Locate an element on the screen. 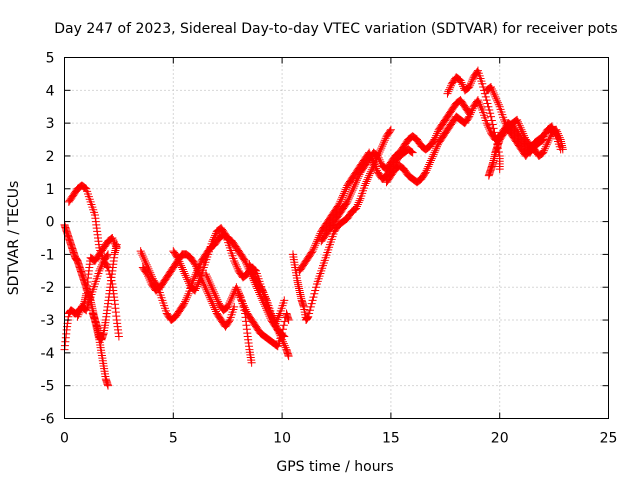  series-track-p is located at coordinates (525, 147).